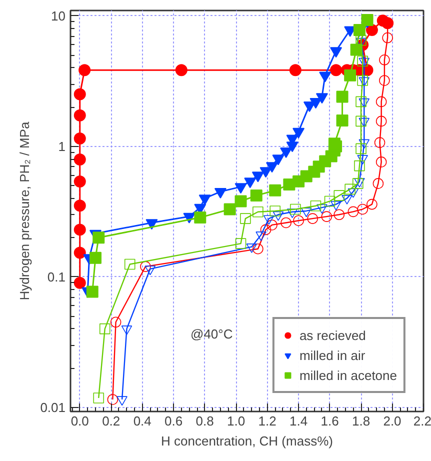 The height and width of the screenshot is (461, 431). What do you see at coordinates (247, 441) in the screenshot?
I see `x-axis-title: H concentration, CH (mass%)` at bounding box center [247, 441].